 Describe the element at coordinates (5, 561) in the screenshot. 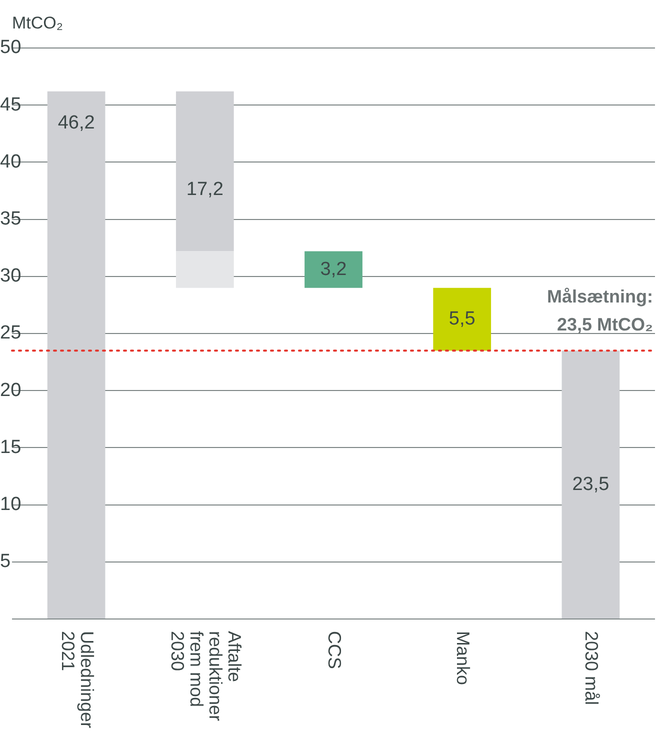

I see `y-tick-label: 5` at that location.